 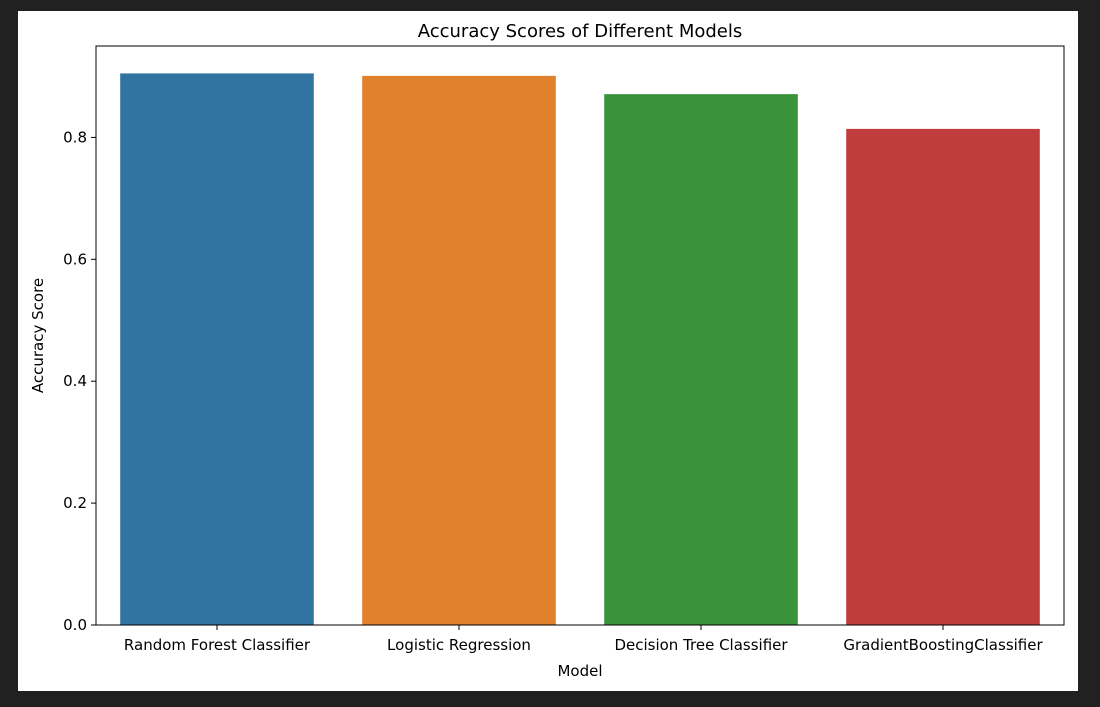 What do you see at coordinates (459, 645) in the screenshot?
I see `x-tick-label: Logistic Regression` at bounding box center [459, 645].